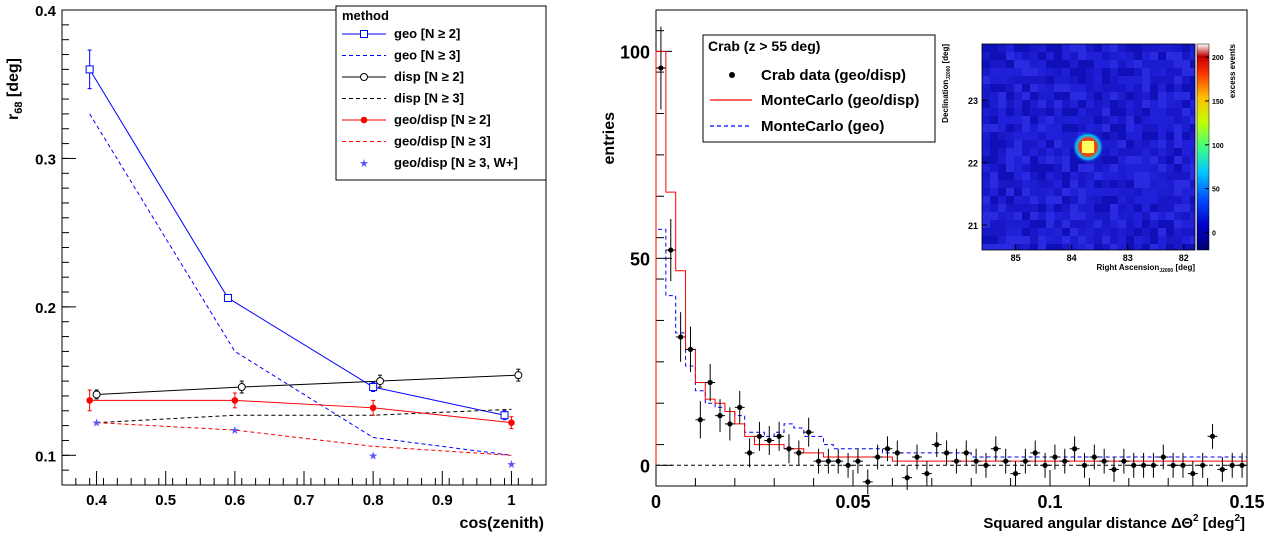 The height and width of the screenshot is (540, 1278). Describe the element at coordinates (1016, 258) in the screenshot. I see `skymap-x-tick-label: 85` at that location.